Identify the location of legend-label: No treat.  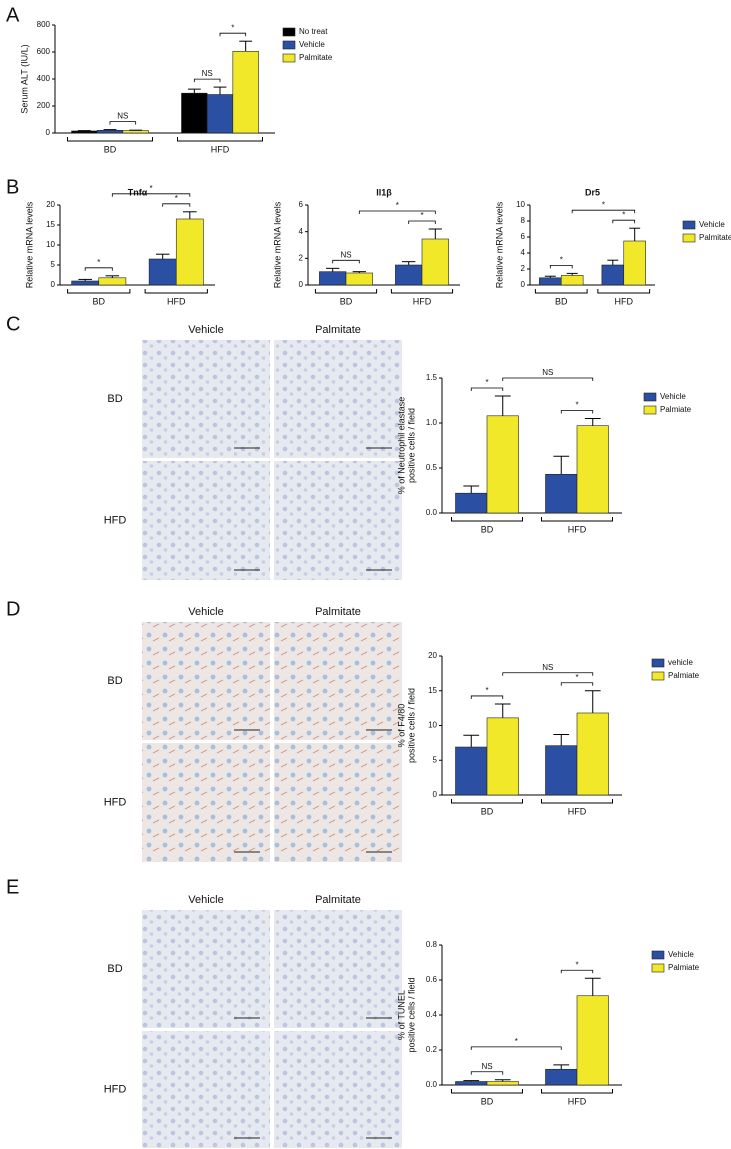
(313, 31).